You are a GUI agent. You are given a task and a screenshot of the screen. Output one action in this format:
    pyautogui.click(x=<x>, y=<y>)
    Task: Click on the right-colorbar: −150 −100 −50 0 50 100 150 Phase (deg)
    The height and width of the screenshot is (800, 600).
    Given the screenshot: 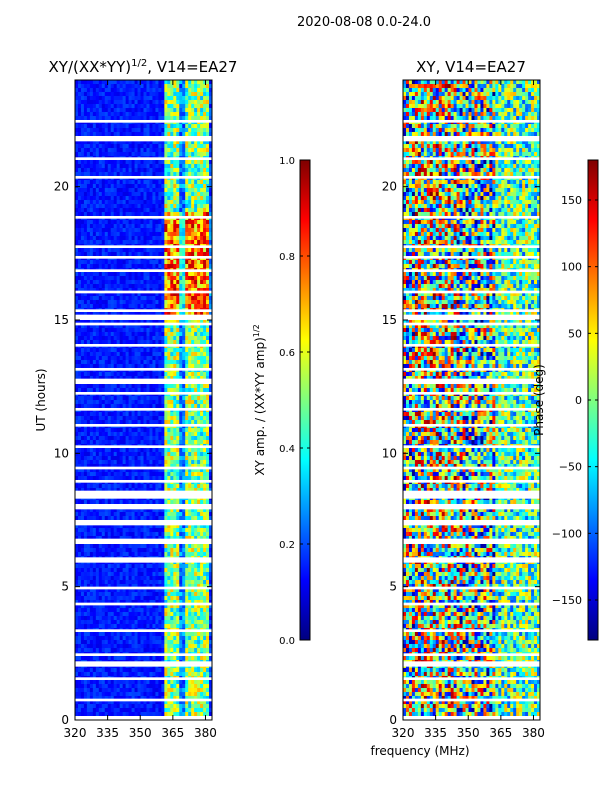 What is the action you would take?
    pyautogui.click(x=565, y=400)
    